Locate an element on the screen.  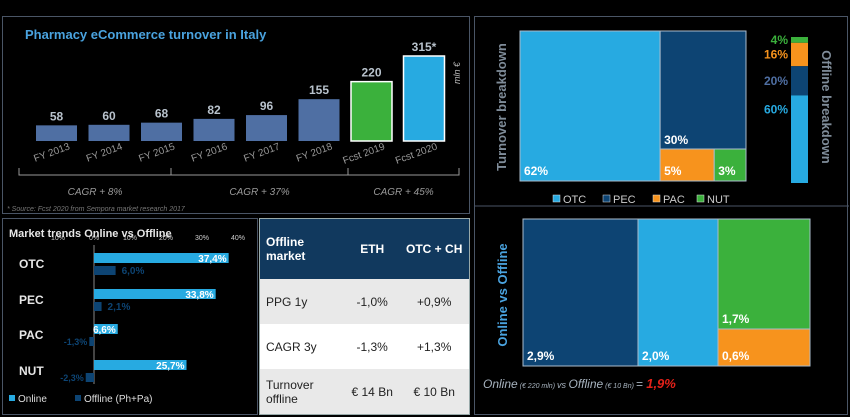
treemap-nut is located at coordinates (730, 165).